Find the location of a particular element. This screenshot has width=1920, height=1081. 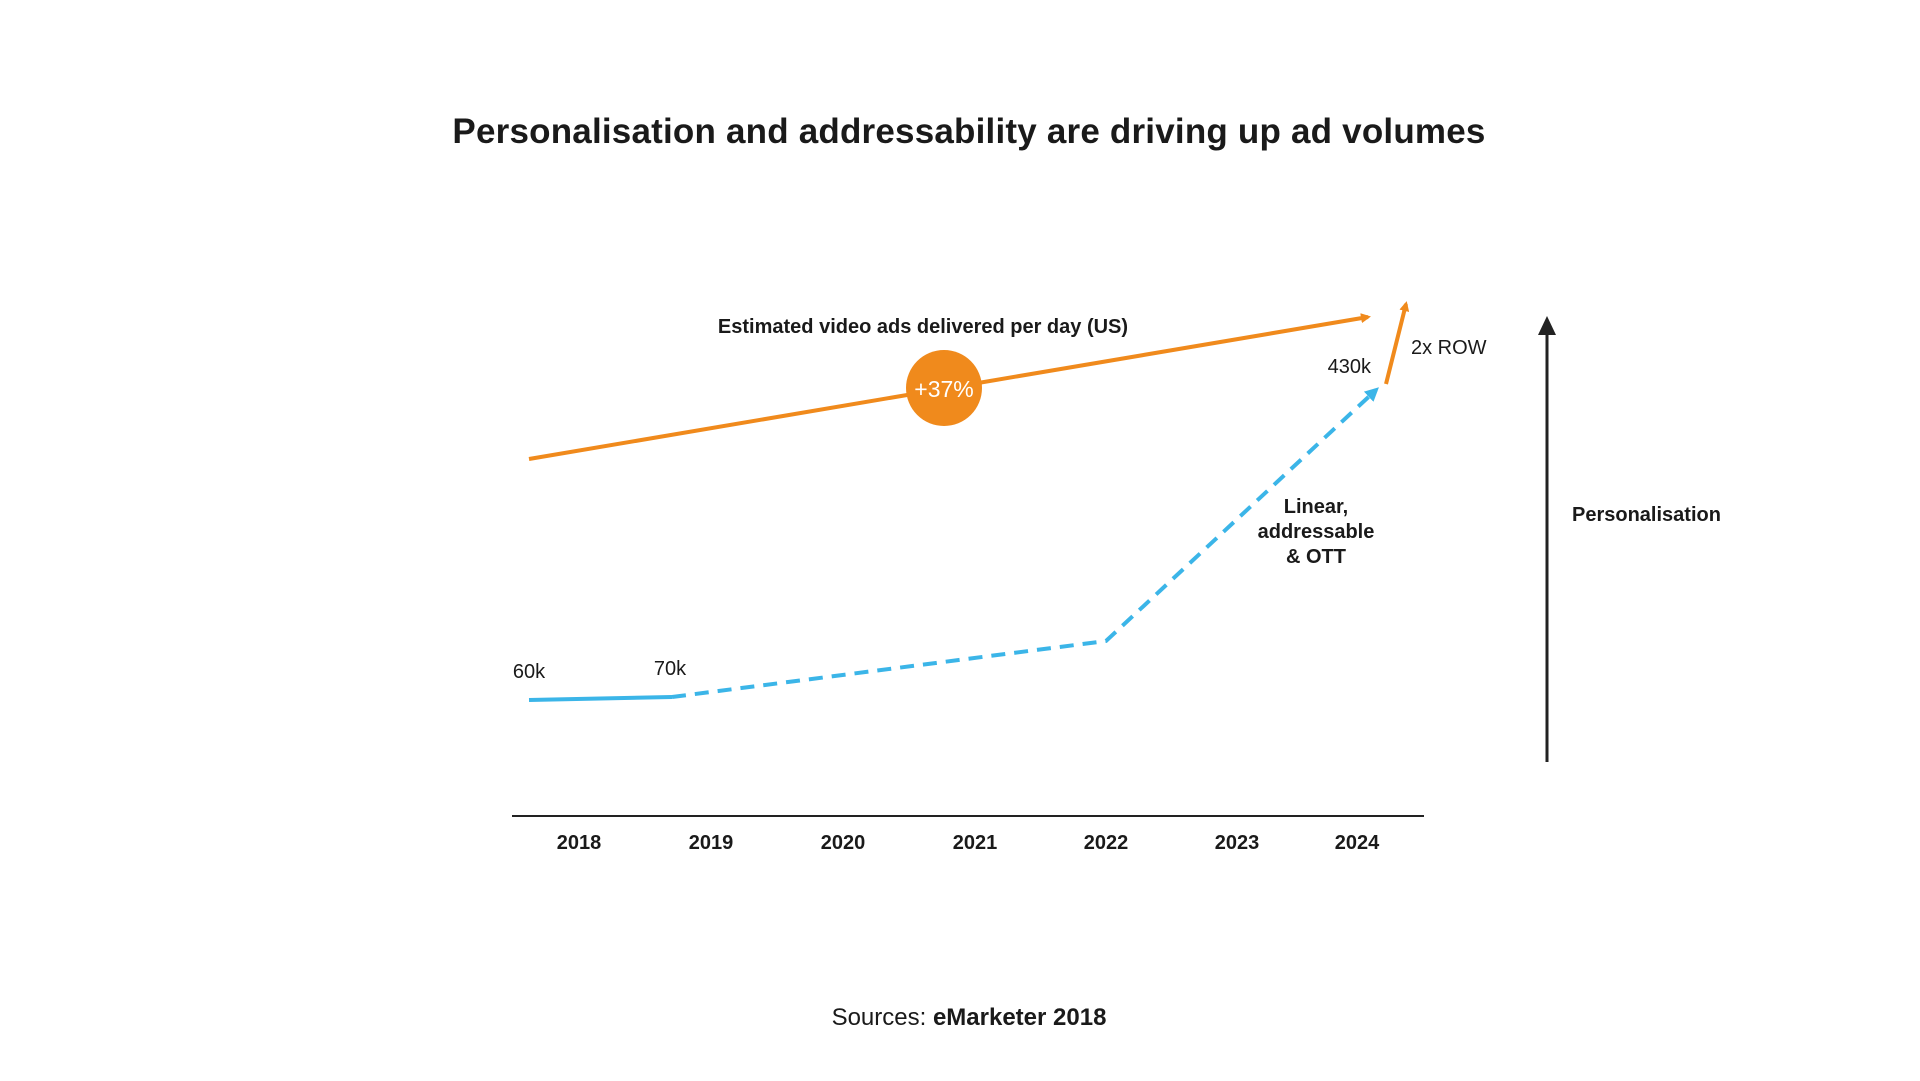

x-tick-label-2023: 2023 is located at coordinates (1237, 843).